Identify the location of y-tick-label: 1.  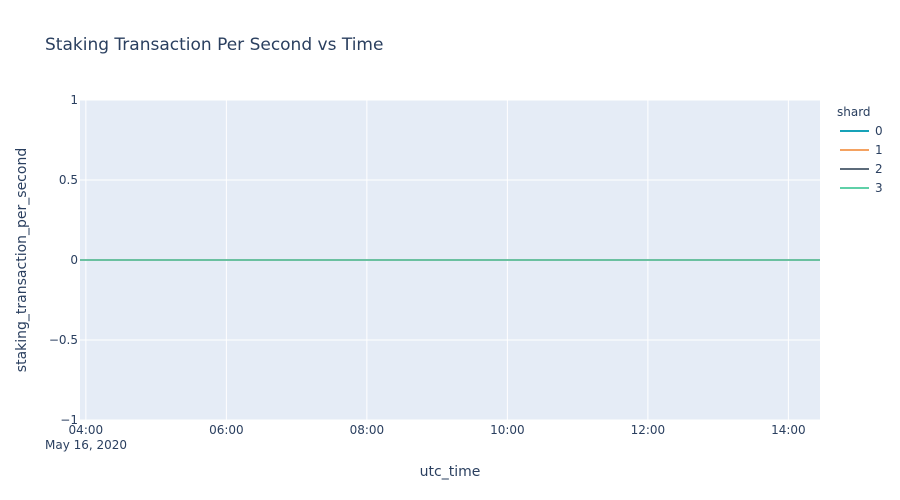
(74, 100).